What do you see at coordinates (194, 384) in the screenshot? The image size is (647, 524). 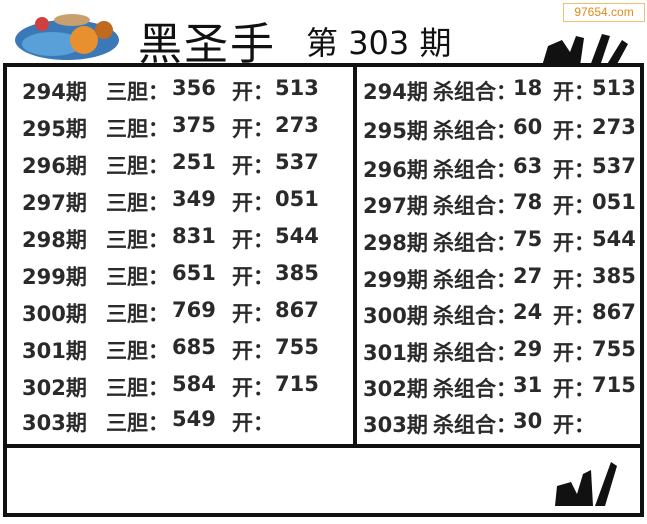 I see `row-value: 584` at bounding box center [194, 384].